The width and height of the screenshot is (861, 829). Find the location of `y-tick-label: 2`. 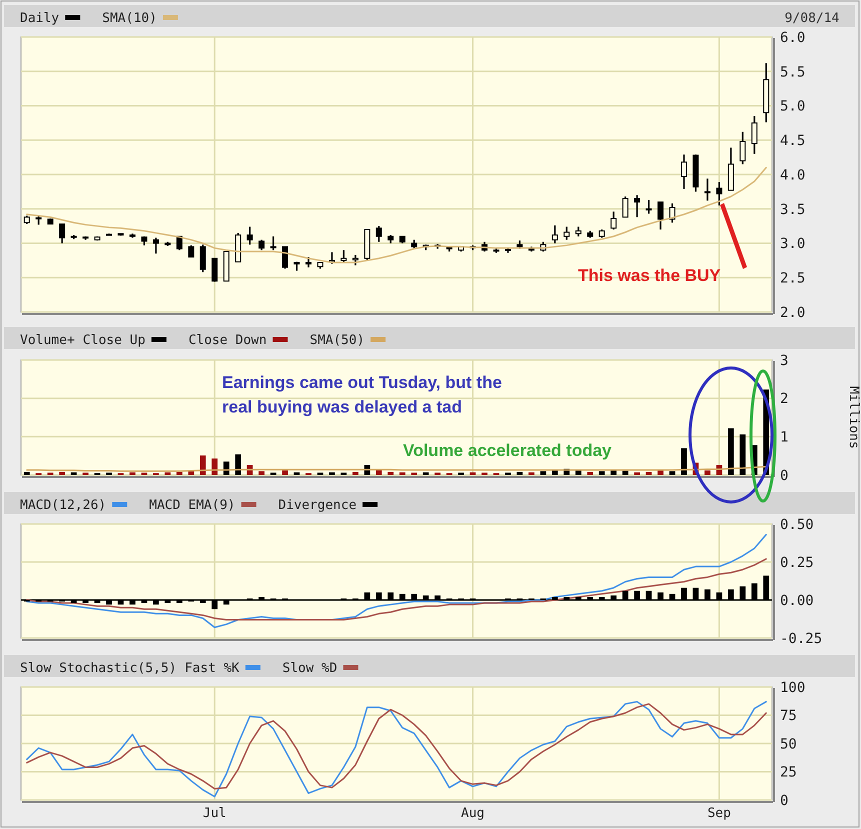

y-tick-label: 2 is located at coordinates (784, 399).